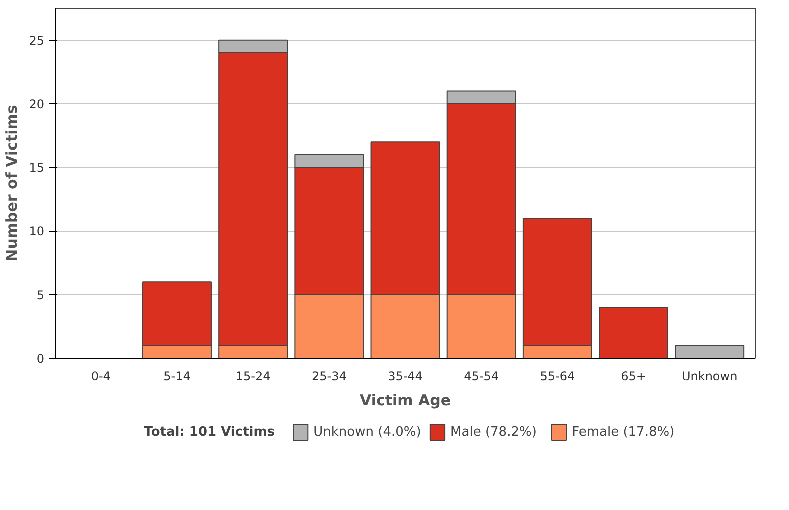  I want to click on x-tick-label: 45-54, so click(482, 377).